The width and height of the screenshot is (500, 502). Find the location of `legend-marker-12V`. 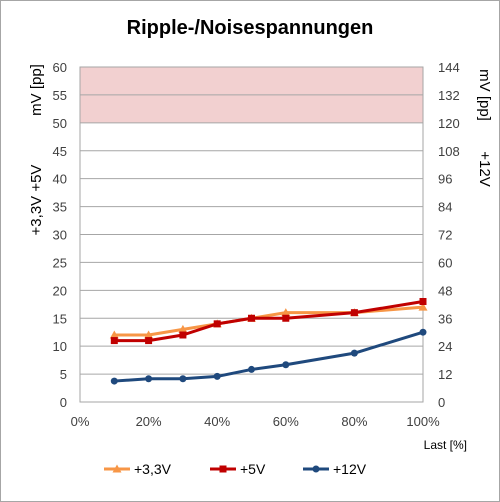

legend-marker-12V is located at coordinates (316, 469).